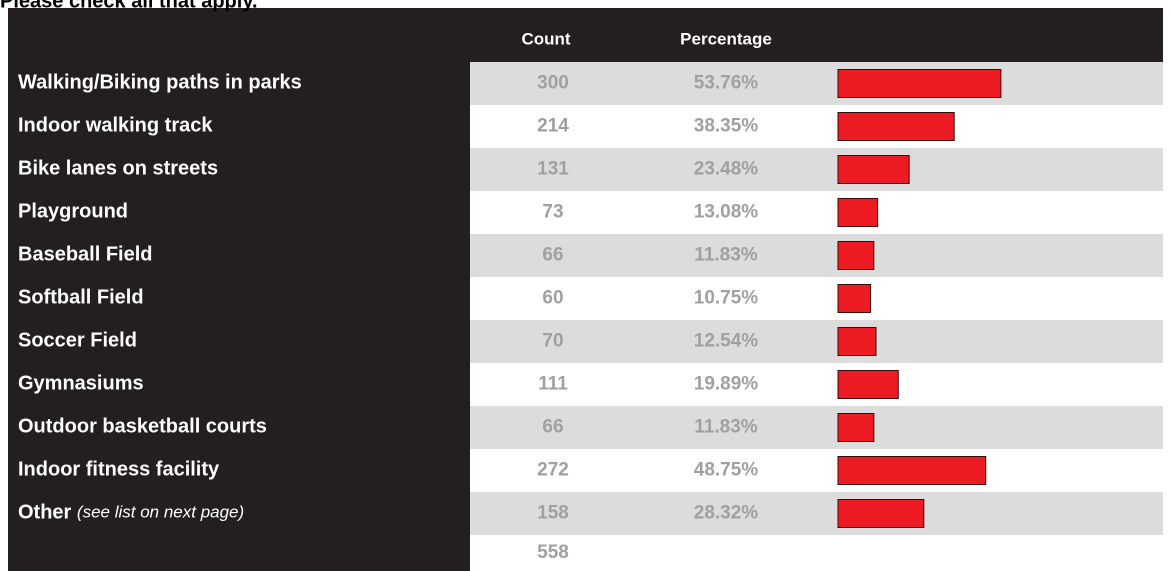 Image resolution: width=1171 pixels, height=571 pixels. What do you see at coordinates (553, 552) in the screenshot?
I see `total-count: 558` at bounding box center [553, 552].